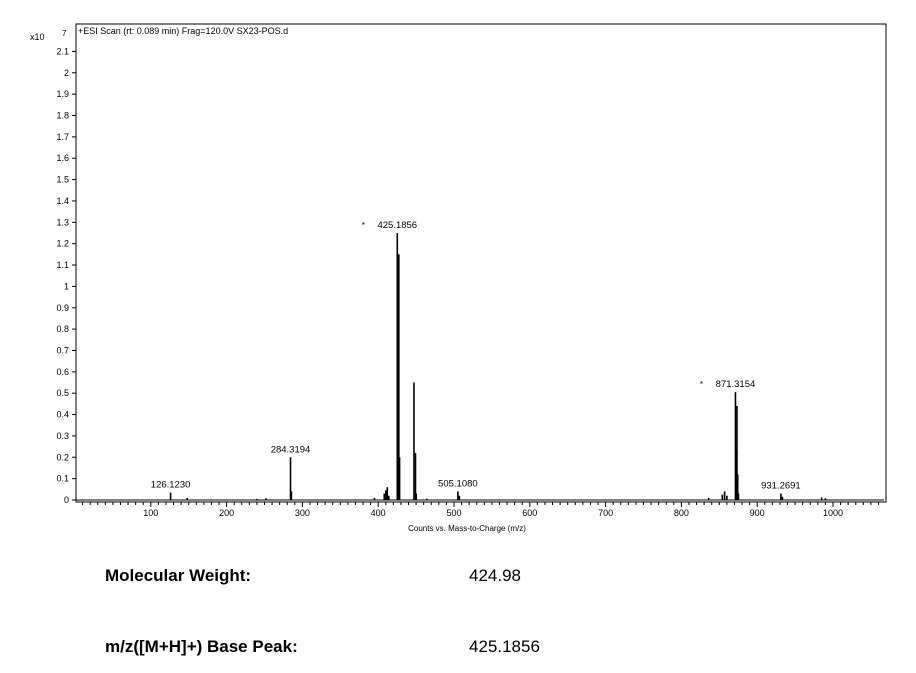 This screenshot has height=673, width=916. I want to click on x-tick-label-4: 500, so click(453, 513).